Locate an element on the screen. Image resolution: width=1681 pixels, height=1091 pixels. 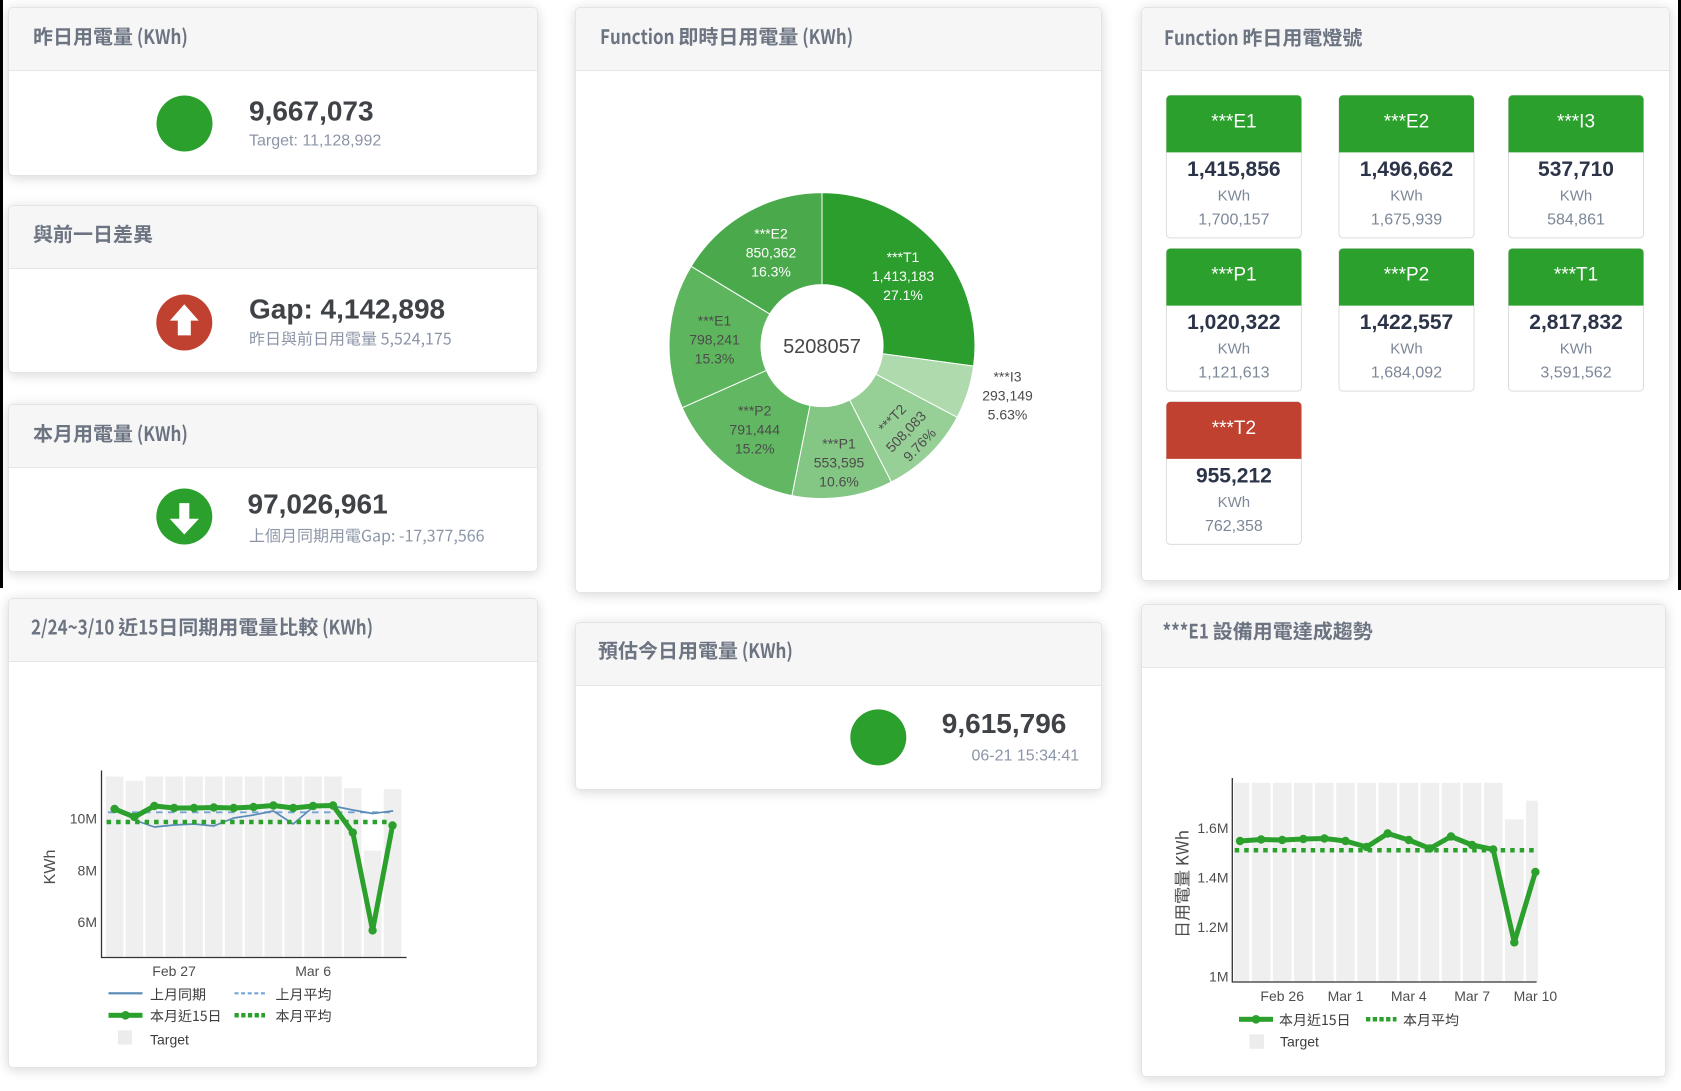
svg-text: Mar 4 is located at coordinates (1409, 996).